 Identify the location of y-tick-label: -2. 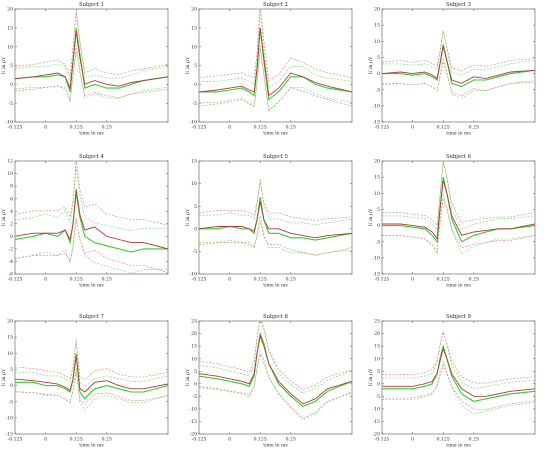
(11, 249).